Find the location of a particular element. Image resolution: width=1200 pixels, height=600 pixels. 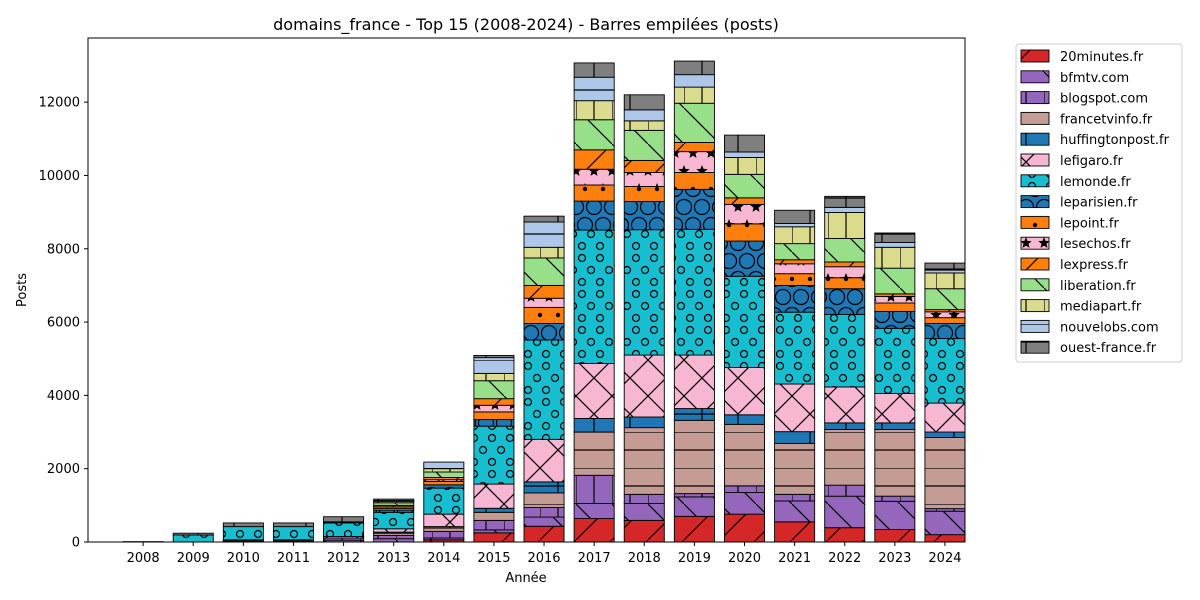

bar-segment-lemonde-fr-2018 is located at coordinates (644, 292).